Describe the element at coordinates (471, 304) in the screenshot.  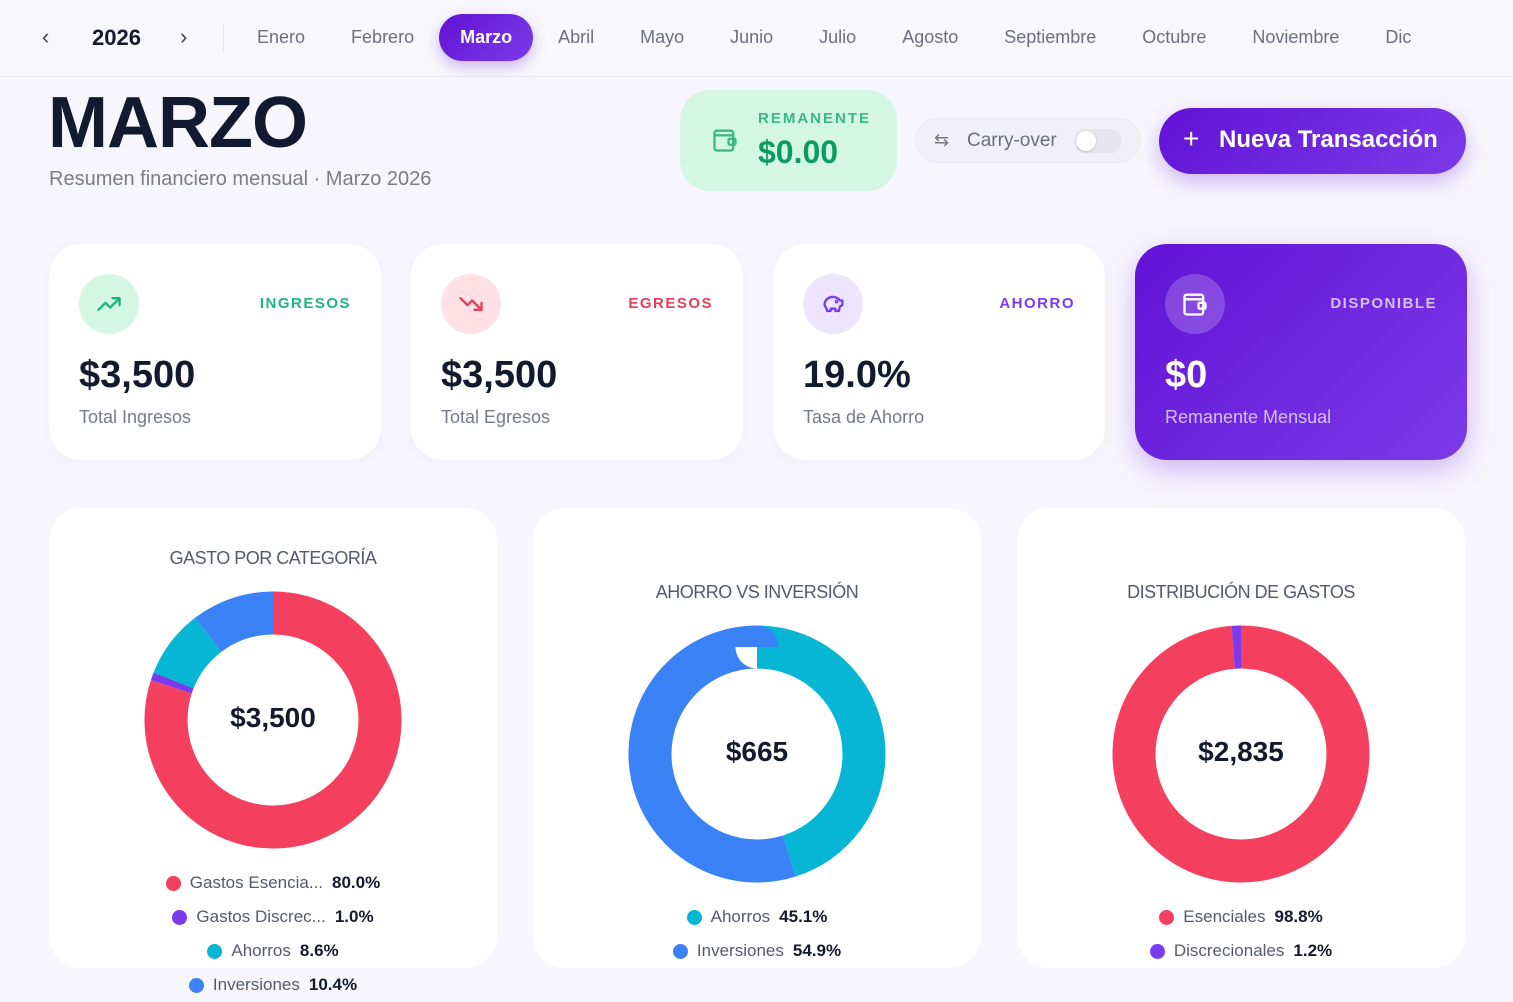
I see `trending-down-icon` at that location.